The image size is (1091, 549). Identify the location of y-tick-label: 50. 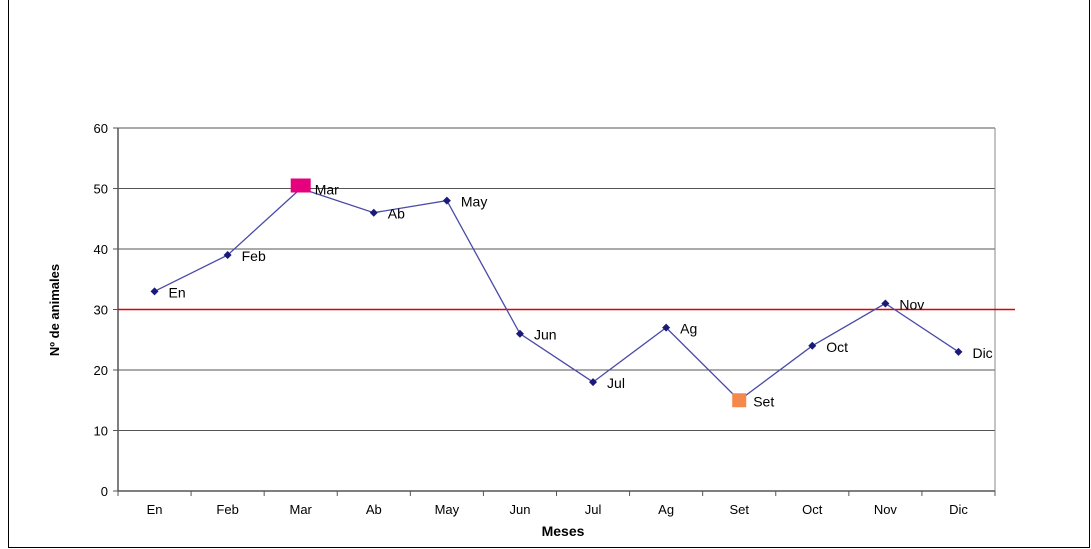
(101, 189).